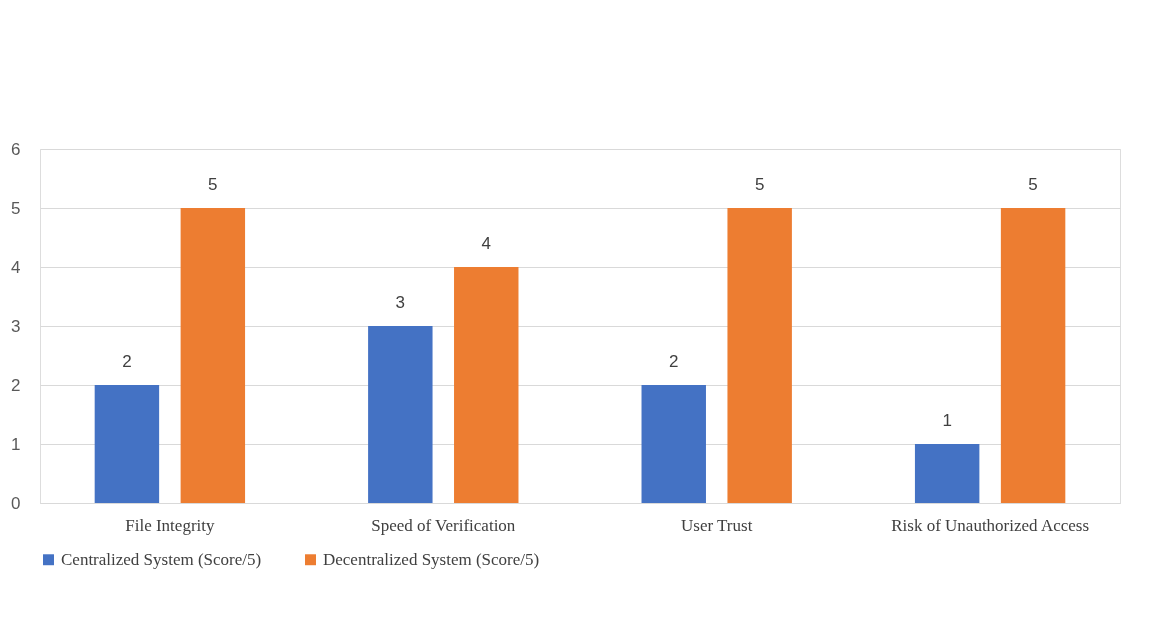  I want to click on data-label: 3, so click(400, 302).